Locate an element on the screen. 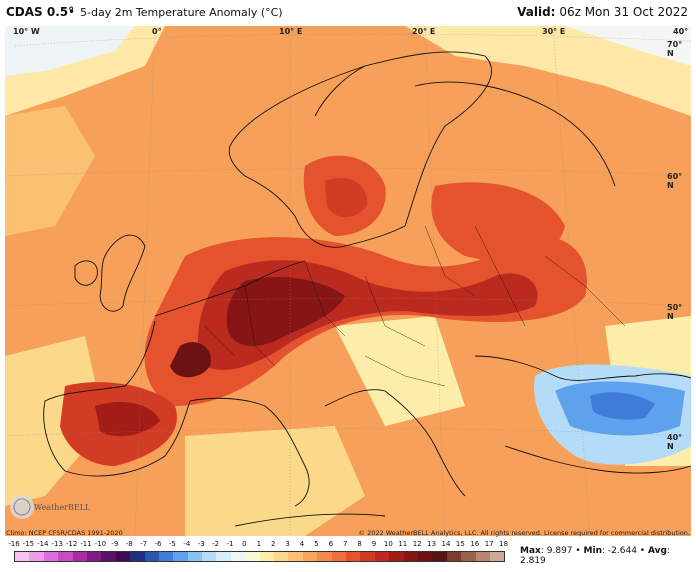 The width and height of the screenshot is (696, 572). colorbar-tick: 12 is located at coordinates (417, 544).